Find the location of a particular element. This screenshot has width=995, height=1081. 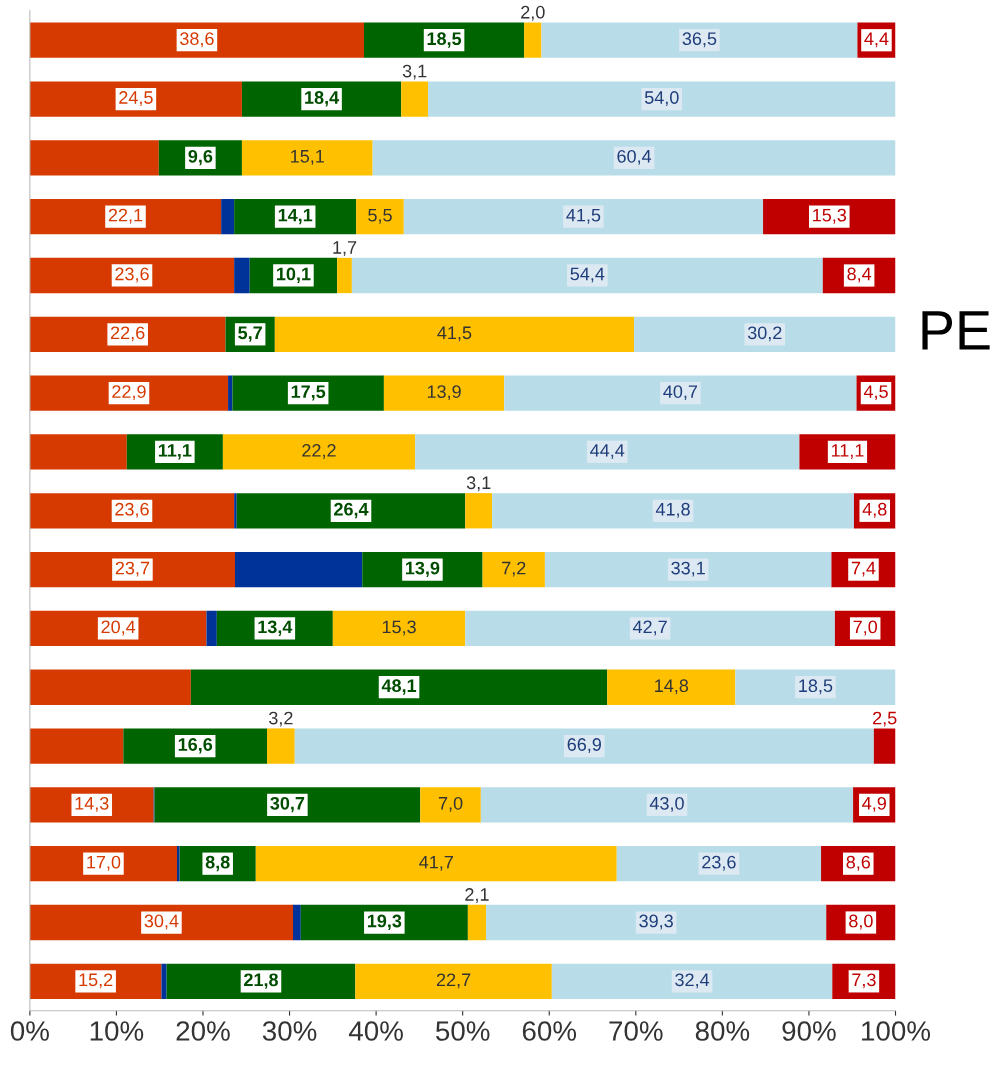

data-label: 38,6 is located at coordinates (197, 40).